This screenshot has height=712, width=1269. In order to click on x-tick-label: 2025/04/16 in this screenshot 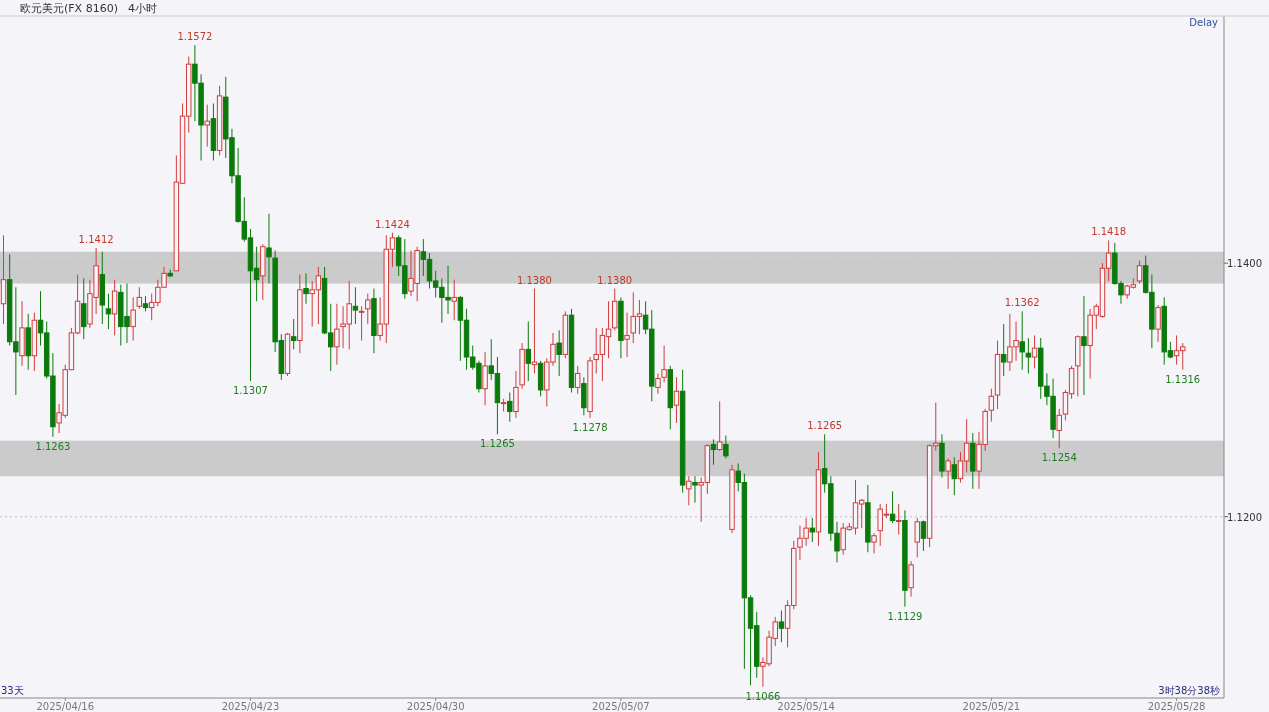, I will do `click(65, 706)`.